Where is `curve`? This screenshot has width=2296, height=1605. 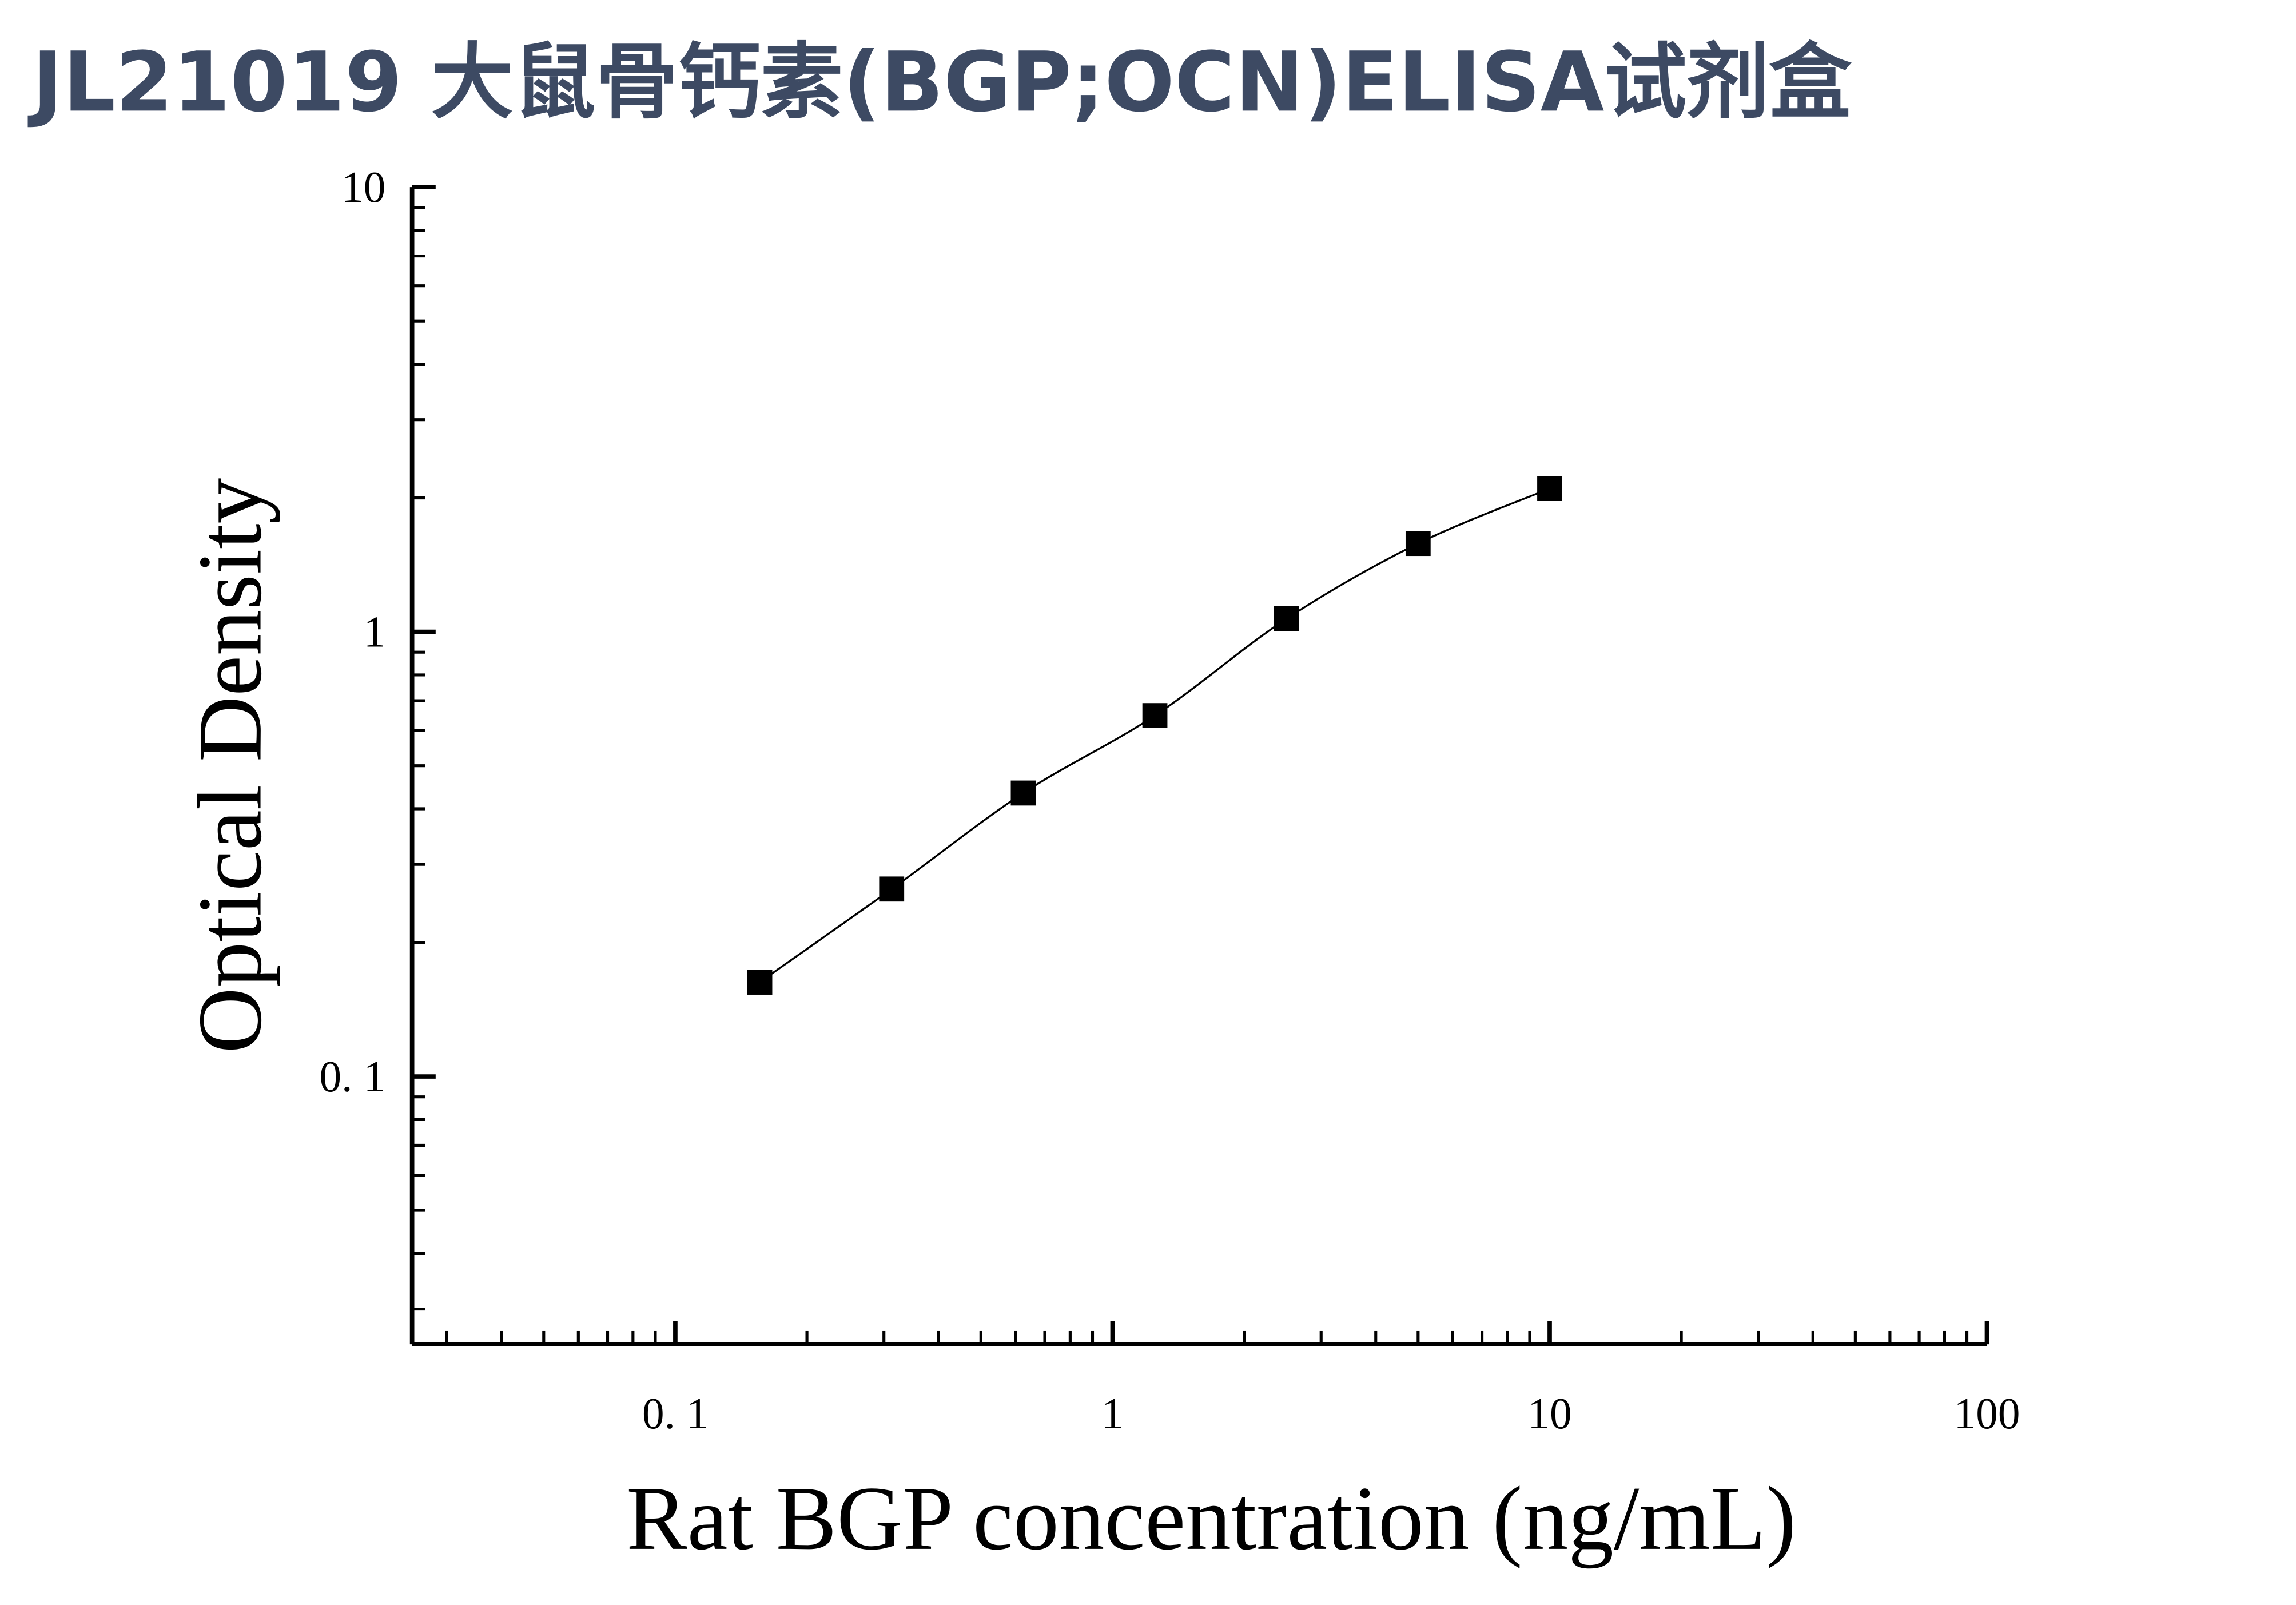
curve is located at coordinates (1154, 735).